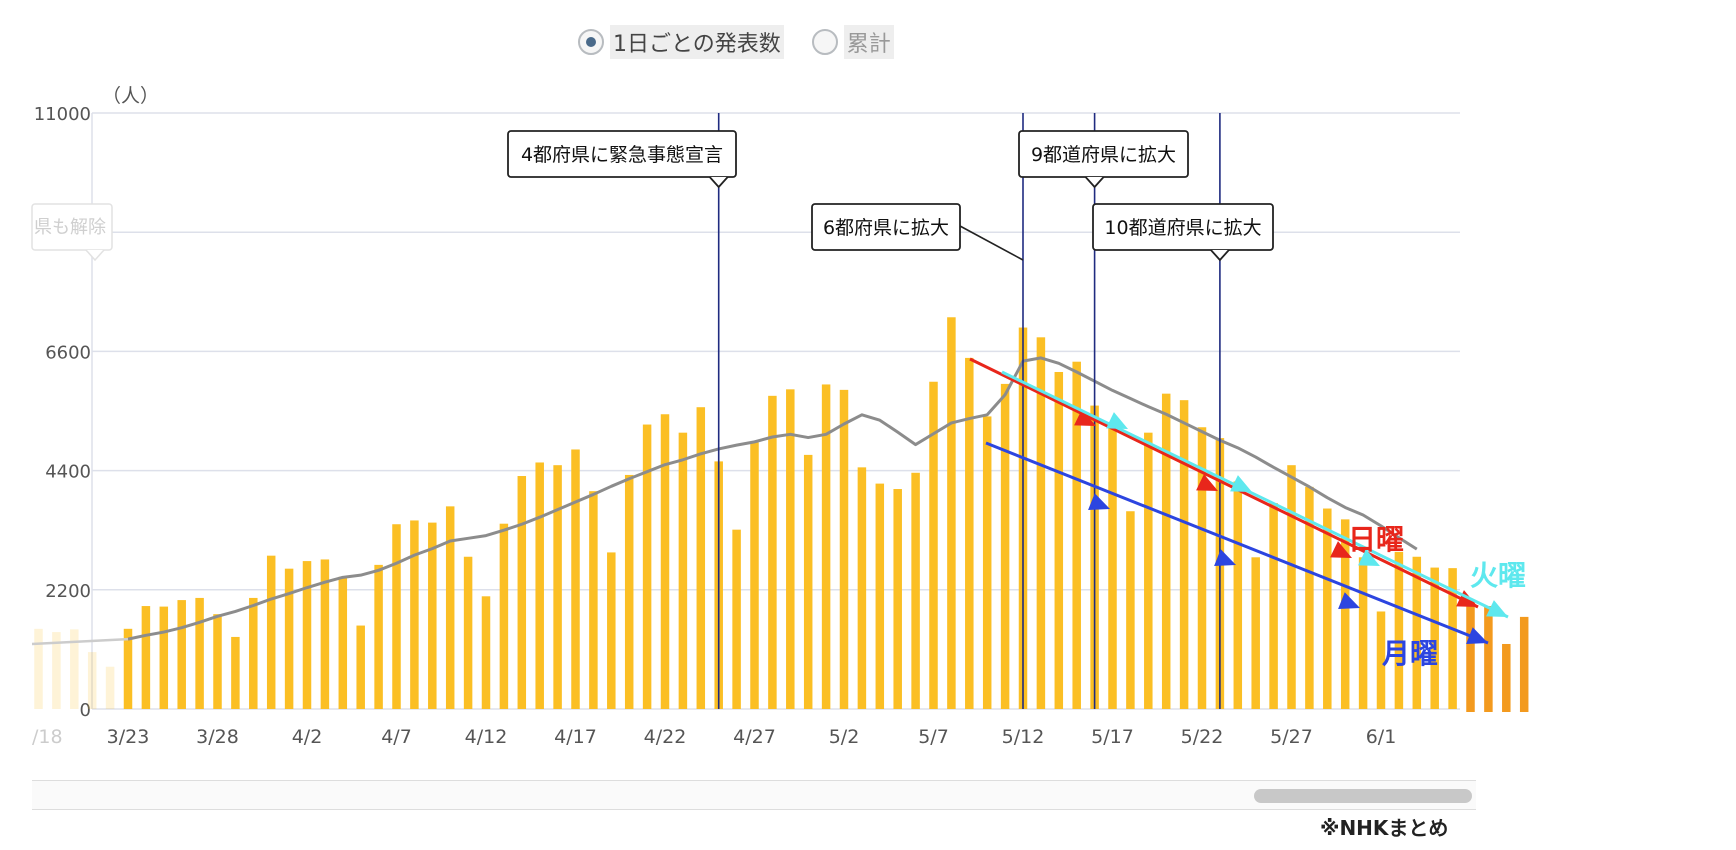 This screenshot has width=1736, height=850. What do you see at coordinates (1498, 575) in the screenshot?
I see `trend-label-tuesday: 火曜` at bounding box center [1498, 575].